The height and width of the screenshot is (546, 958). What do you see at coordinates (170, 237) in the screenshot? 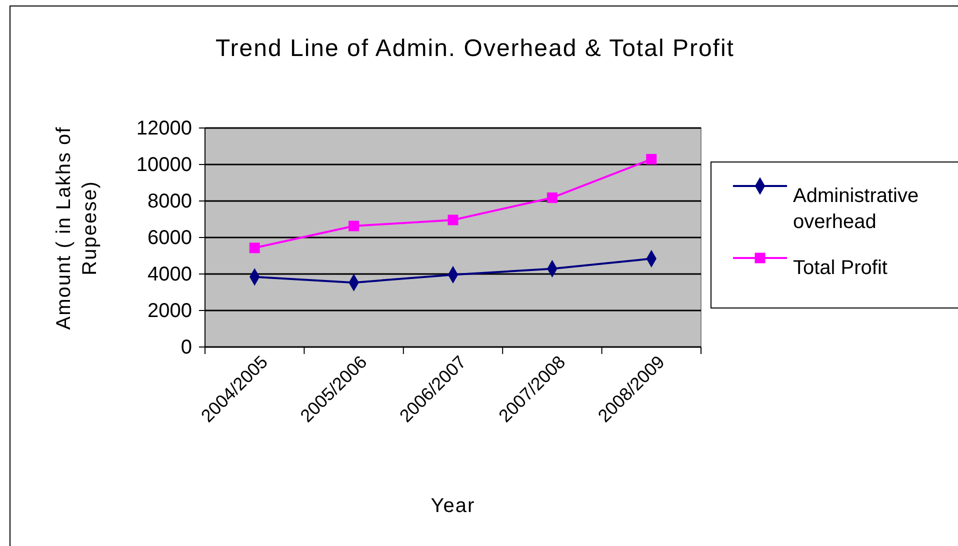
I see `y-tick-label: 6000` at bounding box center [170, 237].